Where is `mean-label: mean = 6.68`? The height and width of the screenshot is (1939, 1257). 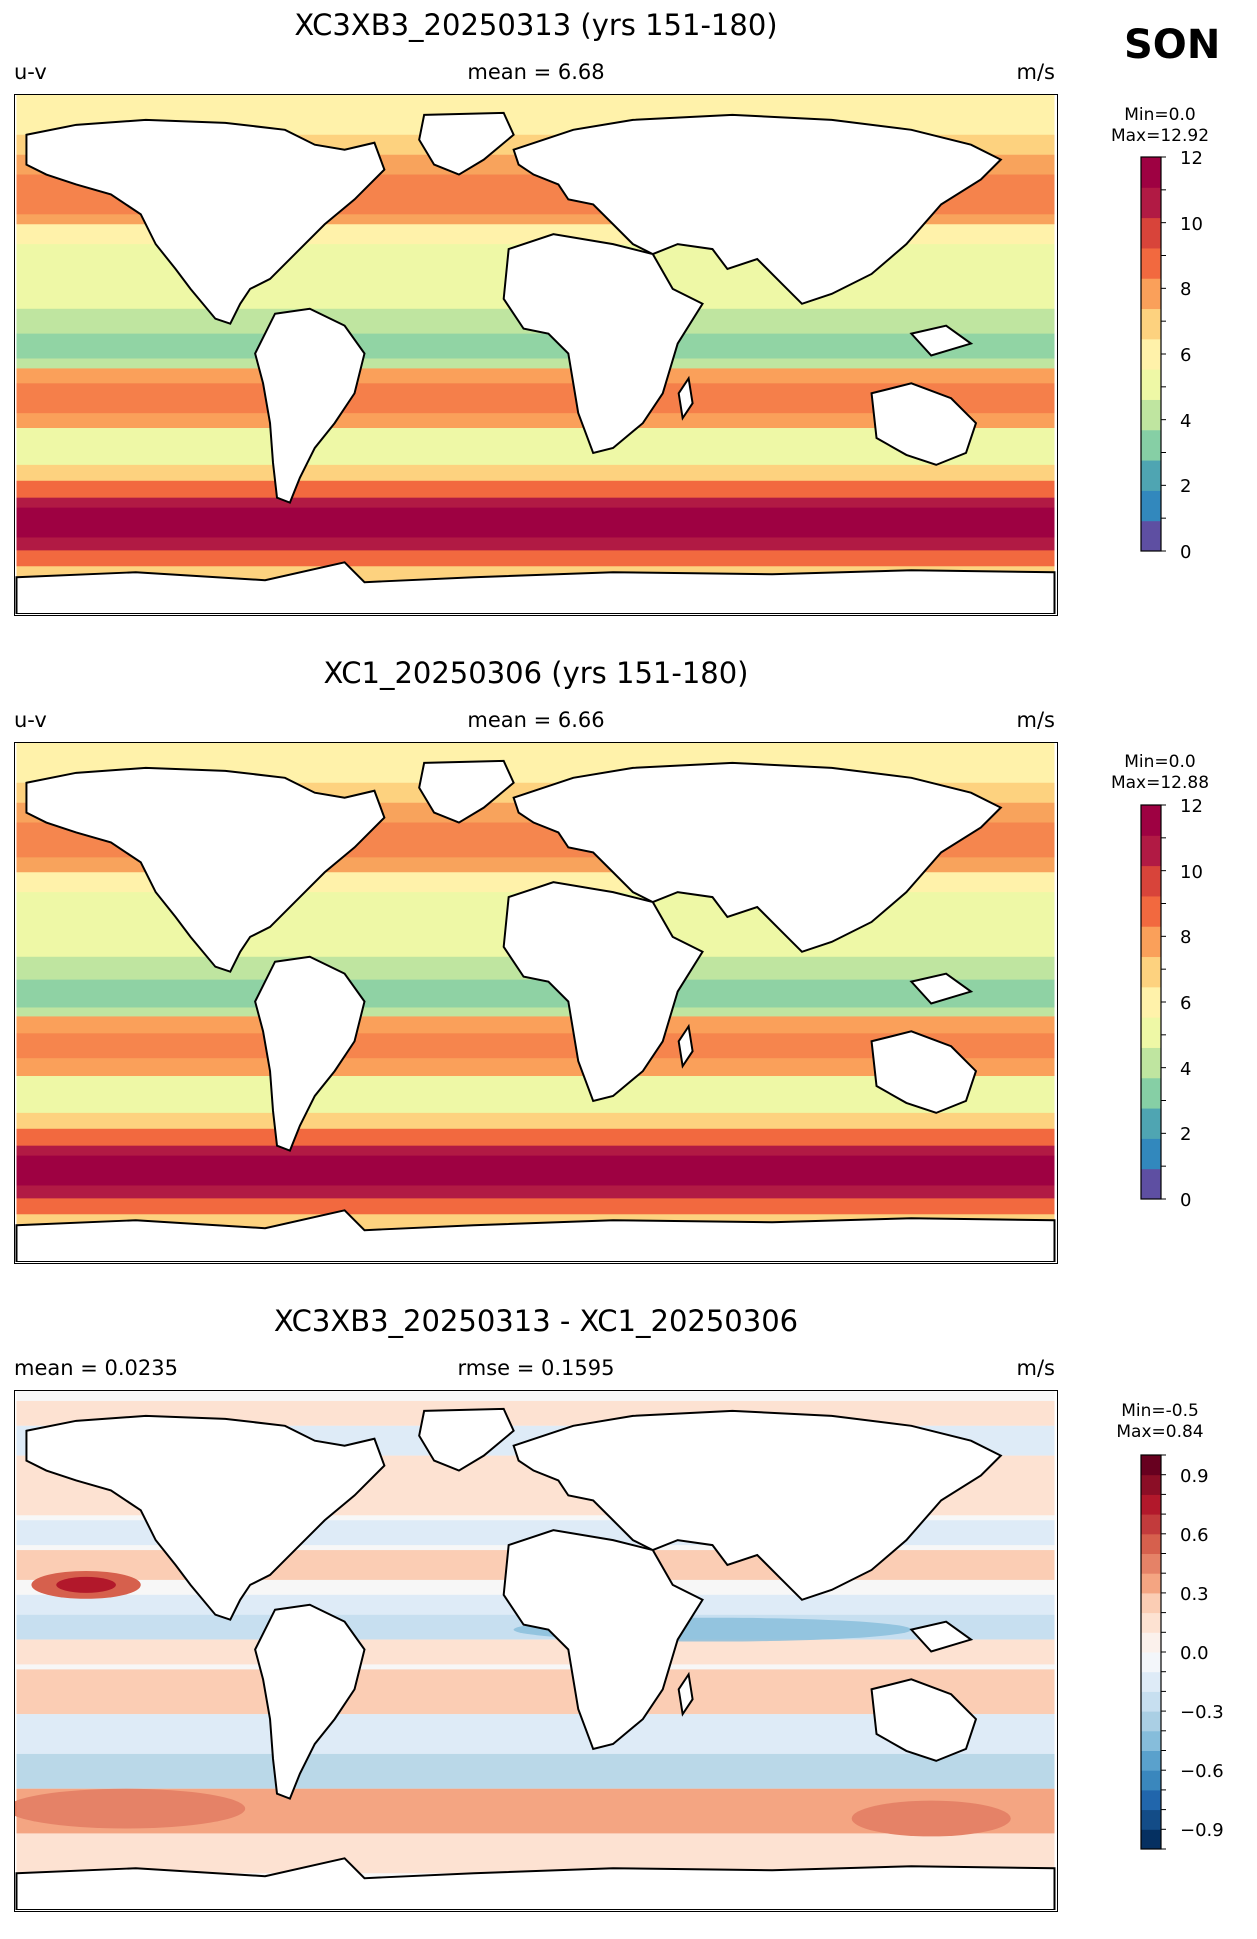 mean-label: mean = 6.68 is located at coordinates (536, 72).